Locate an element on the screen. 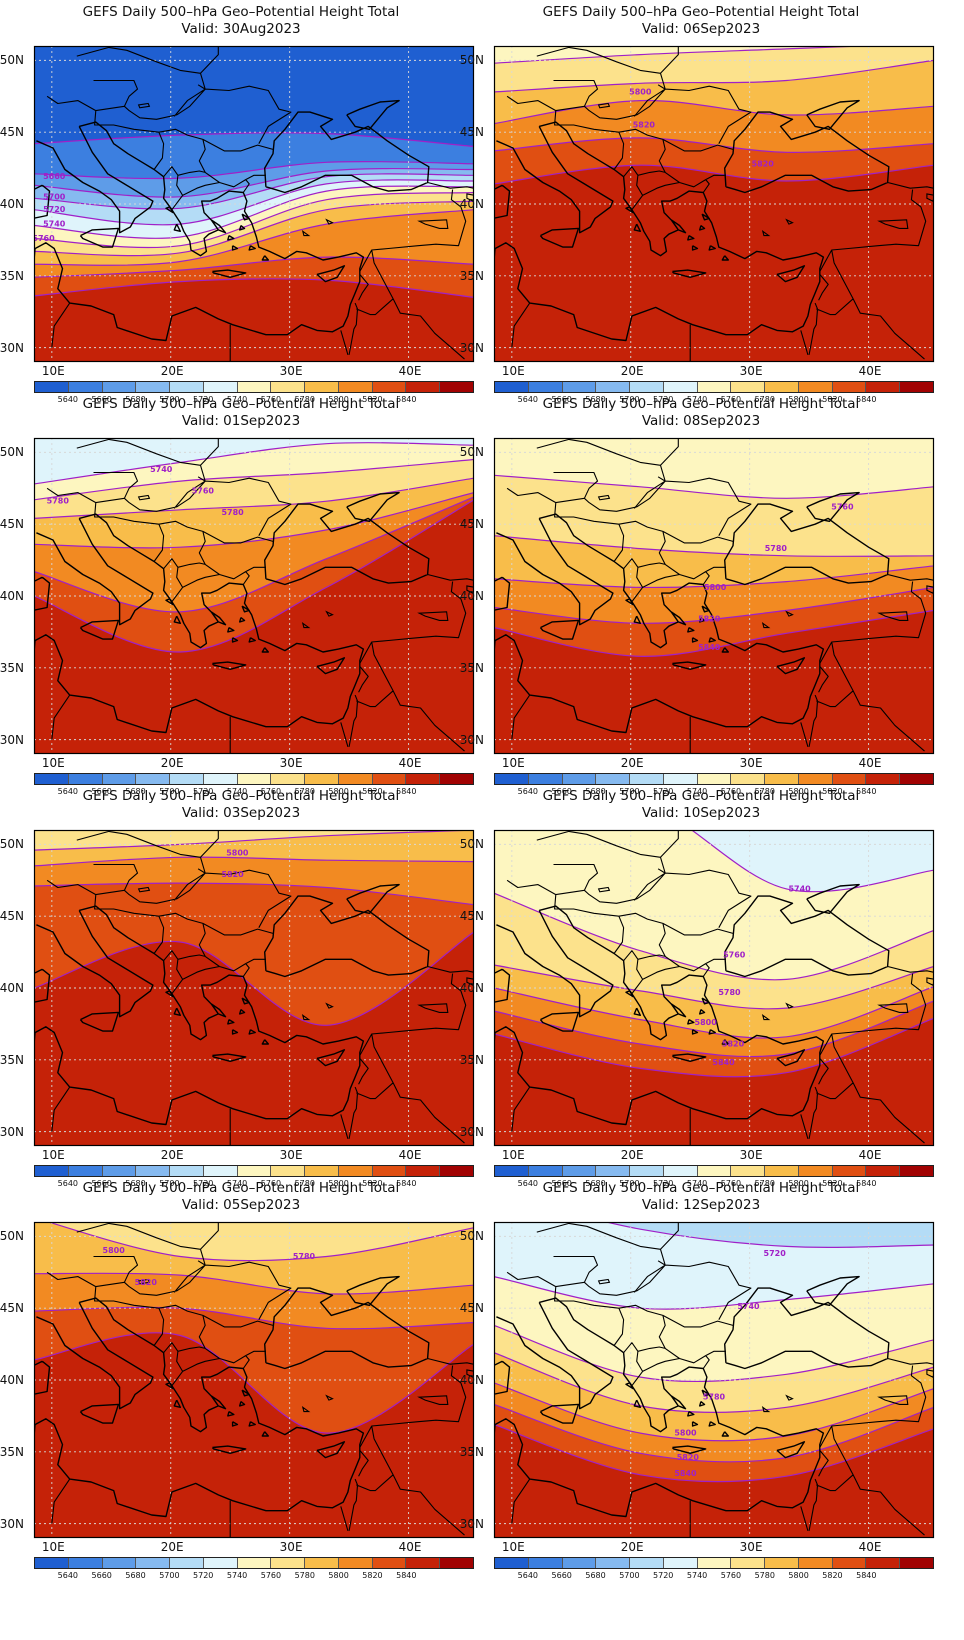  coastline is located at coordinates (692, 612).